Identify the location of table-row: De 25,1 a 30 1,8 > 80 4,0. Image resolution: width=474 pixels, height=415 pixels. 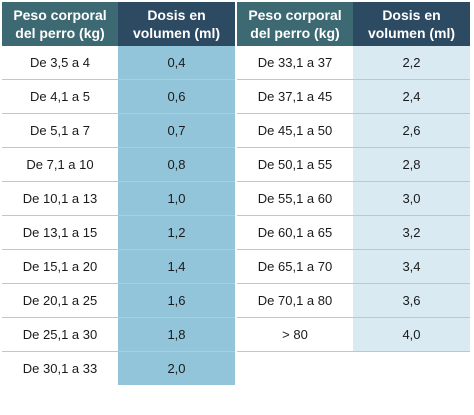
(236, 335).